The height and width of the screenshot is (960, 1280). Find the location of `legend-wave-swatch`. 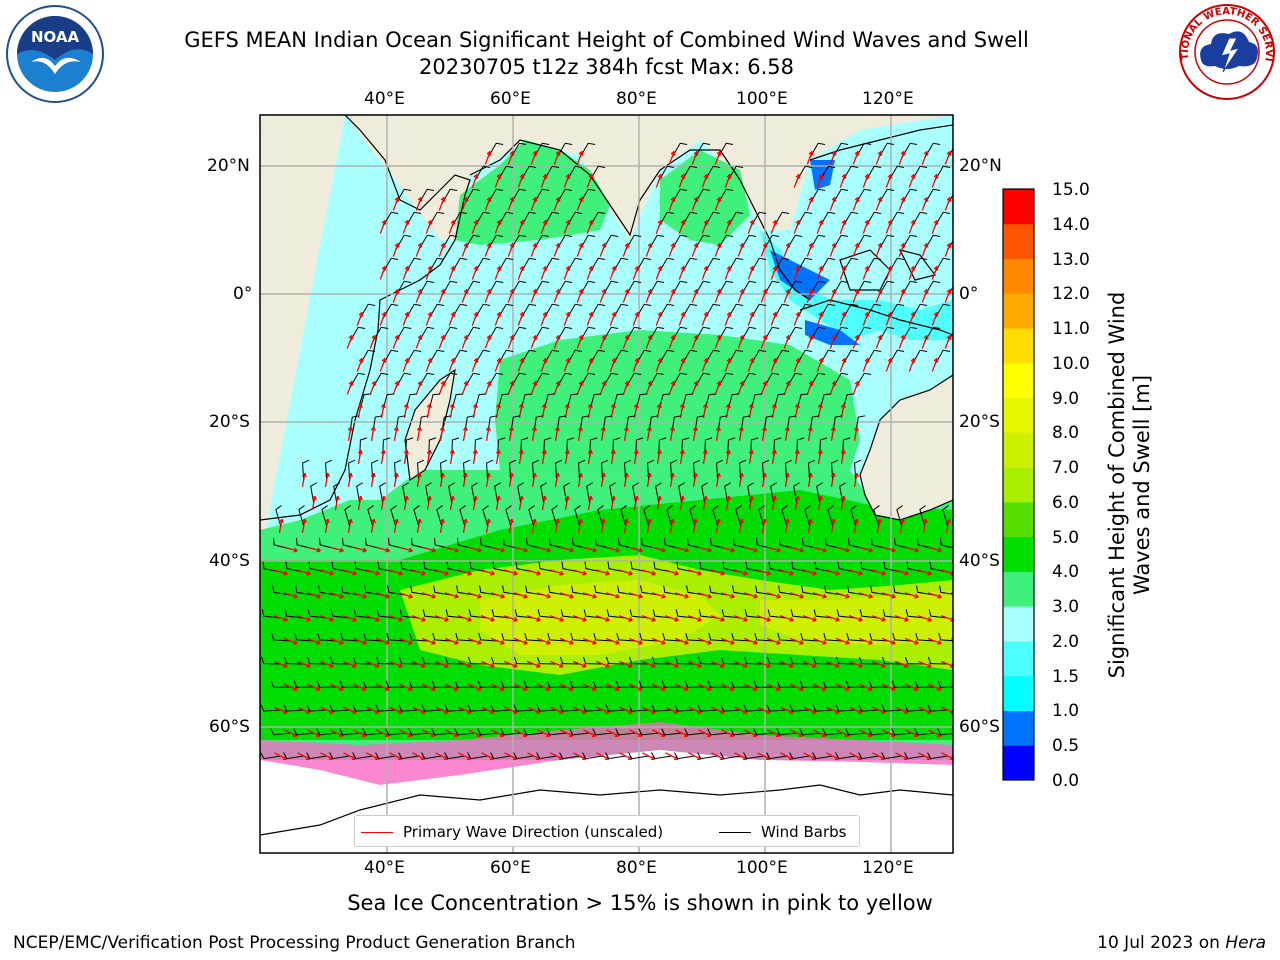

legend-wave-swatch is located at coordinates (377, 832).